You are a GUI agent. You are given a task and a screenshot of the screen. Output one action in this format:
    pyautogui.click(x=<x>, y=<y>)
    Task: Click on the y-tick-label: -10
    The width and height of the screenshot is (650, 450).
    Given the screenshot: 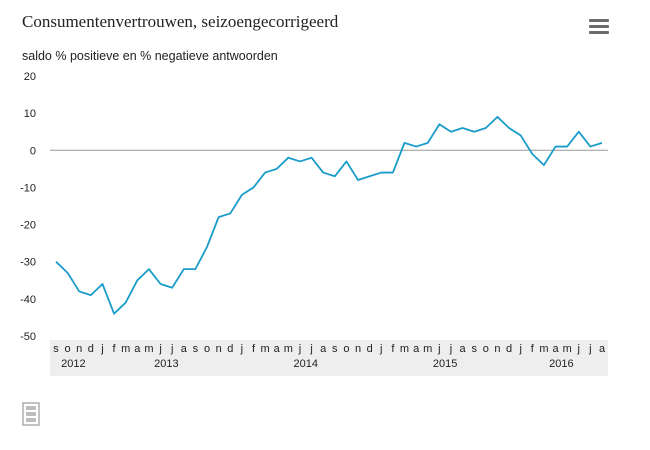 What is the action you would take?
    pyautogui.click(x=28, y=188)
    